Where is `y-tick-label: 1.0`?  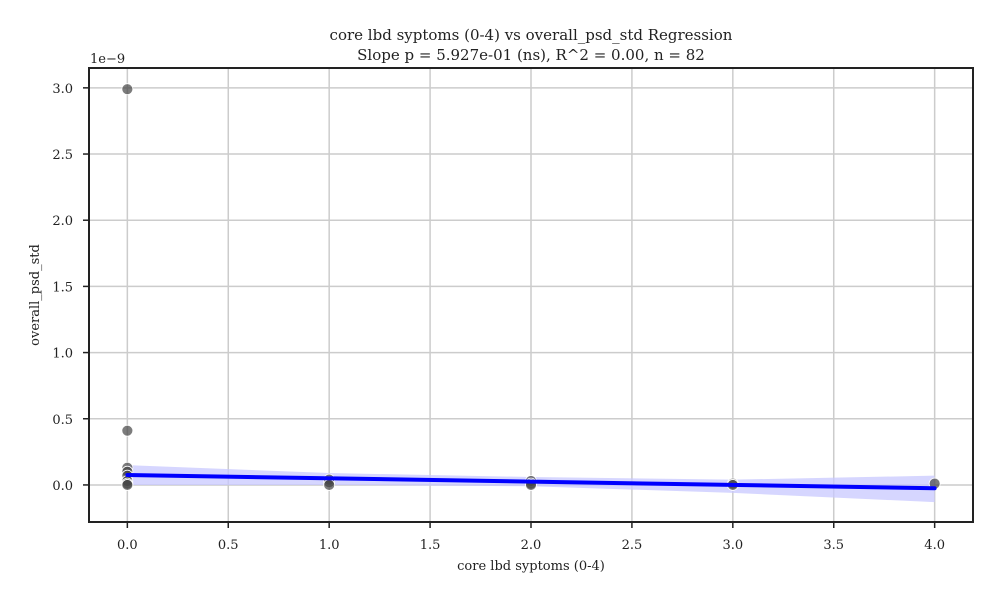 y-tick-label: 1.0 is located at coordinates (62, 354).